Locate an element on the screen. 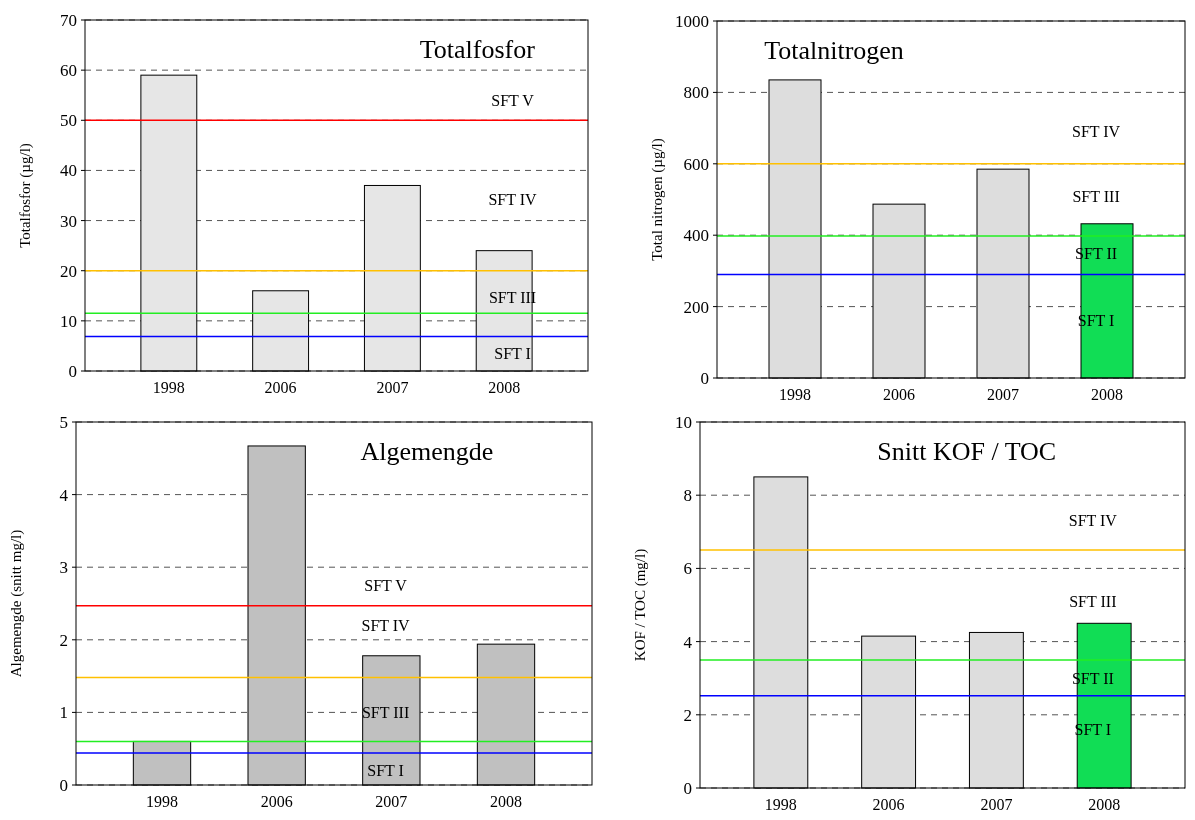  y-tick-label: 800 is located at coordinates (696, 93).